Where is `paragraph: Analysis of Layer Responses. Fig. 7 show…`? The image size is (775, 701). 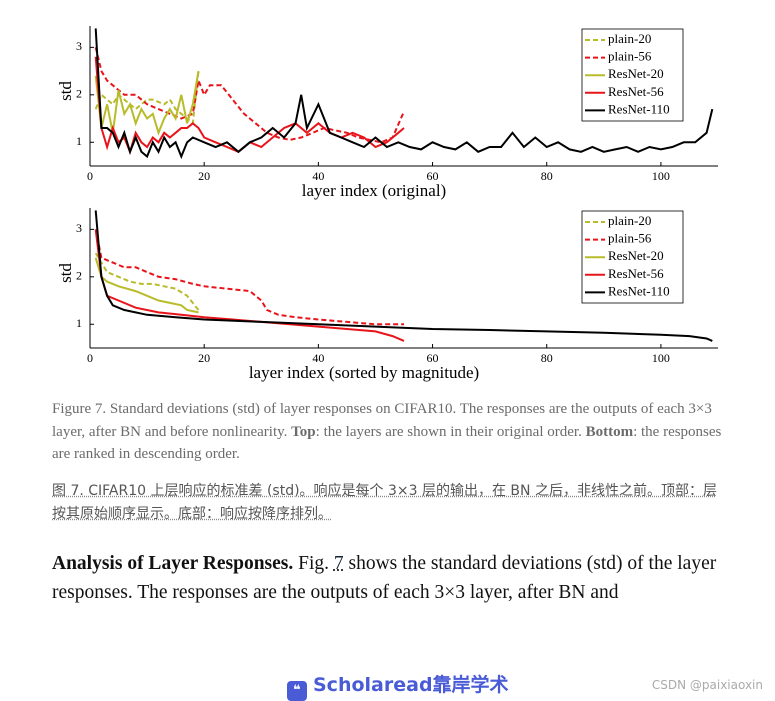
paragraph: Analysis of Layer Responses. Fig. 7 show… is located at coordinates (392, 578).